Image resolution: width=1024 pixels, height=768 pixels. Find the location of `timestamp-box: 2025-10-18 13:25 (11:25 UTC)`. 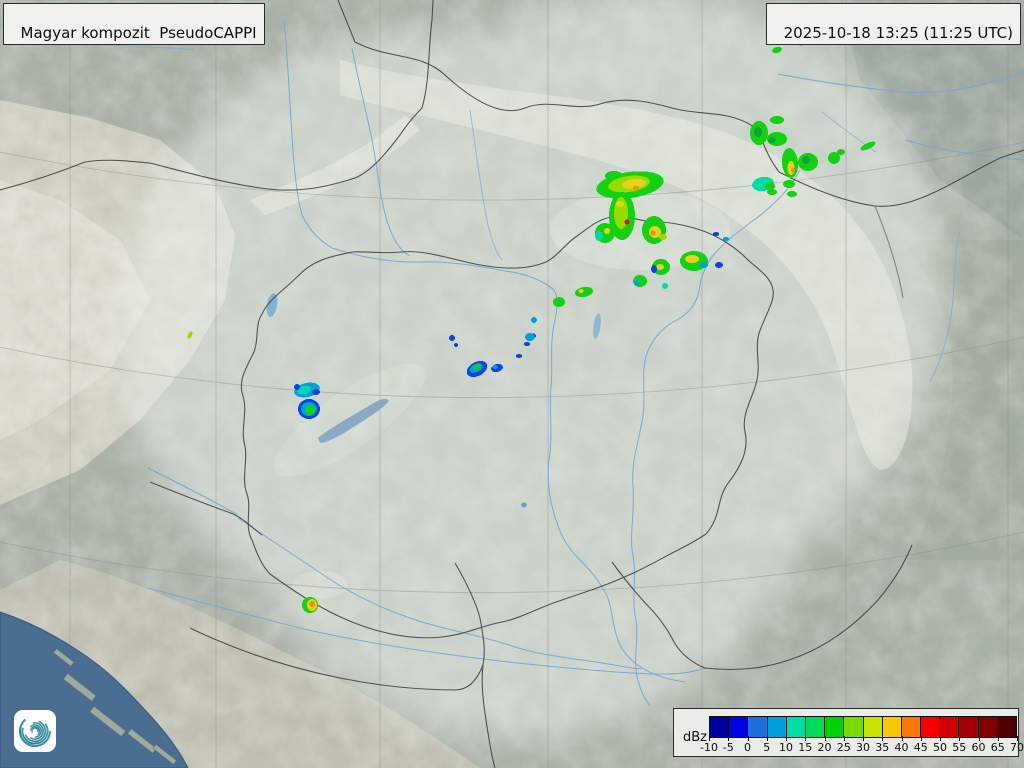

timestamp-box: 2025-10-18 13:25 (11:25 UTC) is located at coordinates (893, 24).